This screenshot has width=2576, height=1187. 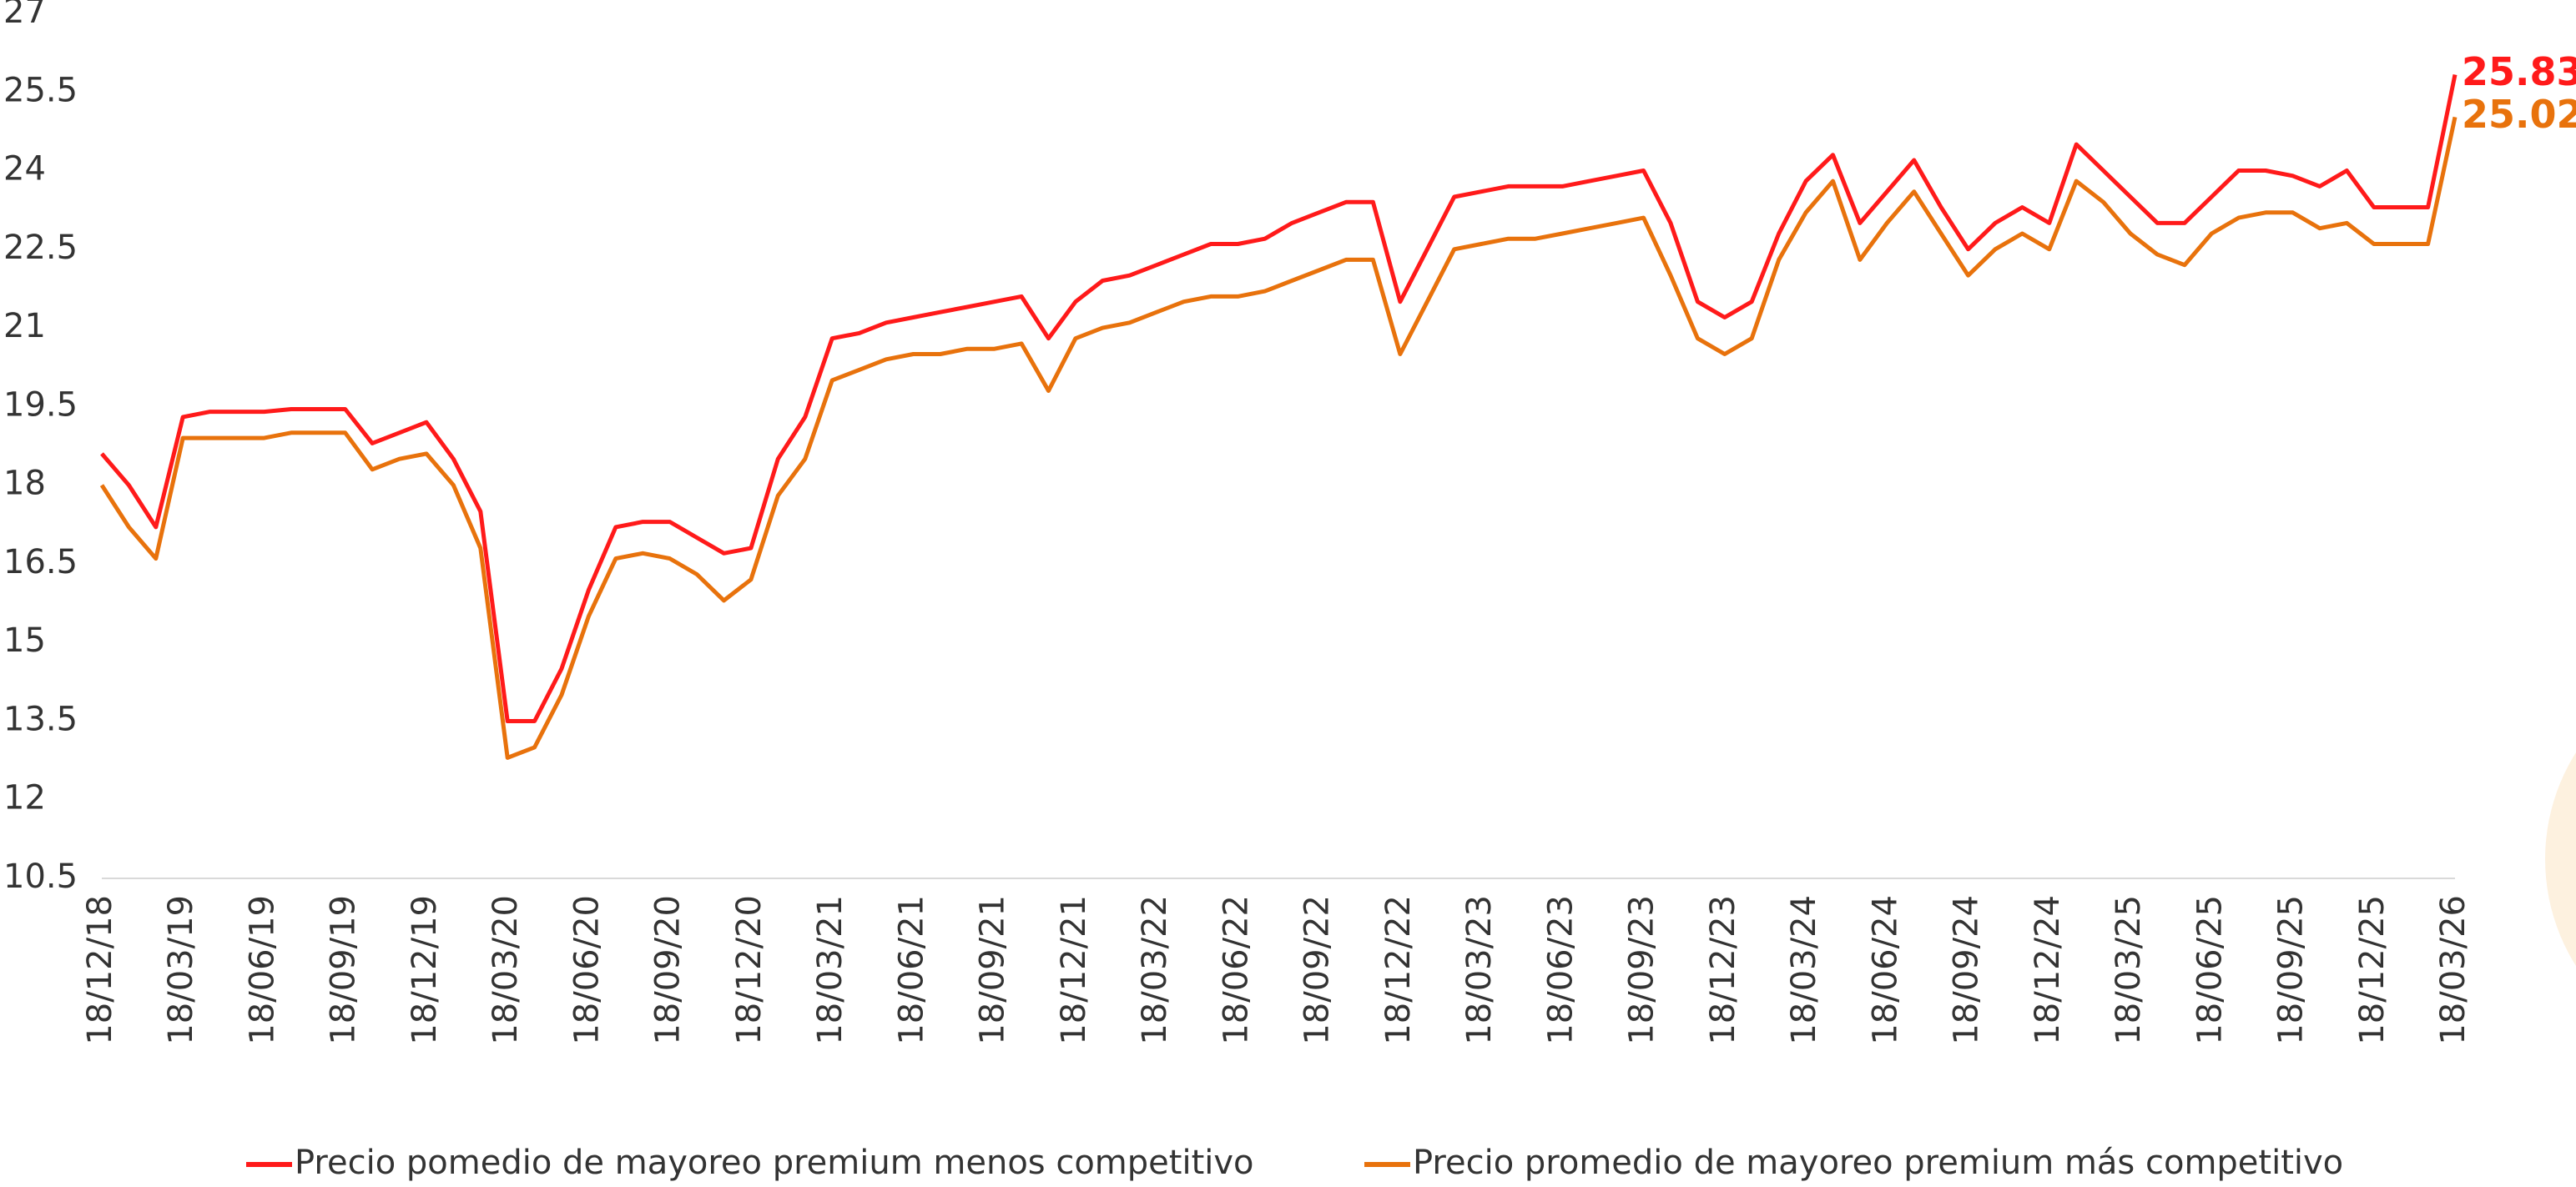 What do you see at coordinates (40, 877) in the screenshot?
I see `y-tick-label: 10.5` at bounding box center [40, 877].